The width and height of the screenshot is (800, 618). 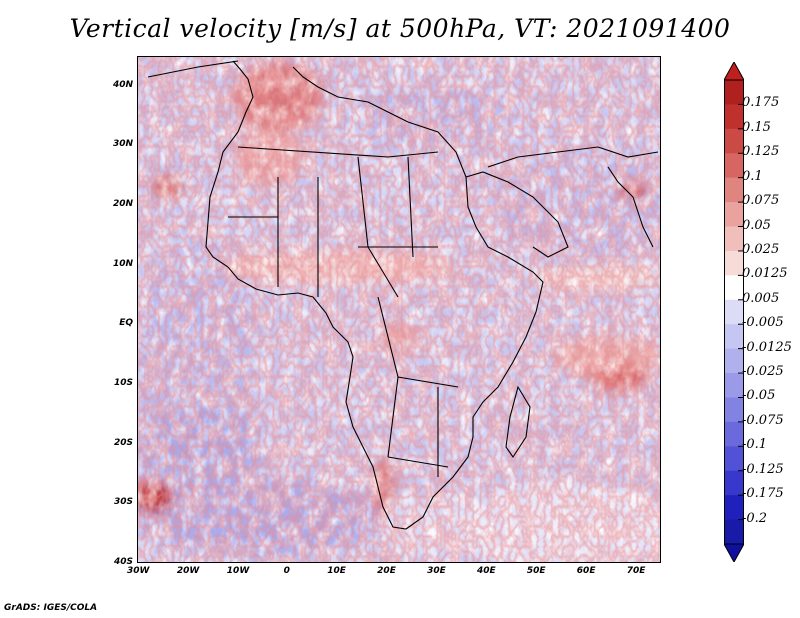 I want to click on colorbar-label: -0.125, so click(x=763, y=469).